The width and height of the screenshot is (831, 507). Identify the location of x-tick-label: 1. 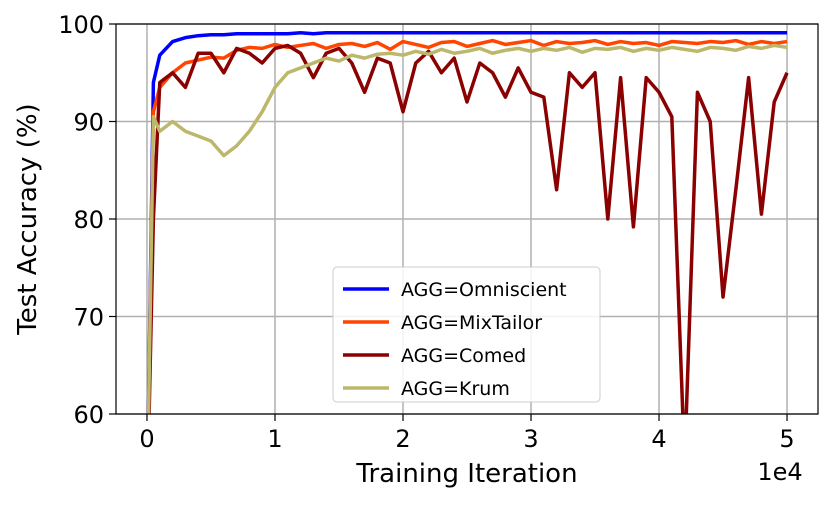
(274, 439).